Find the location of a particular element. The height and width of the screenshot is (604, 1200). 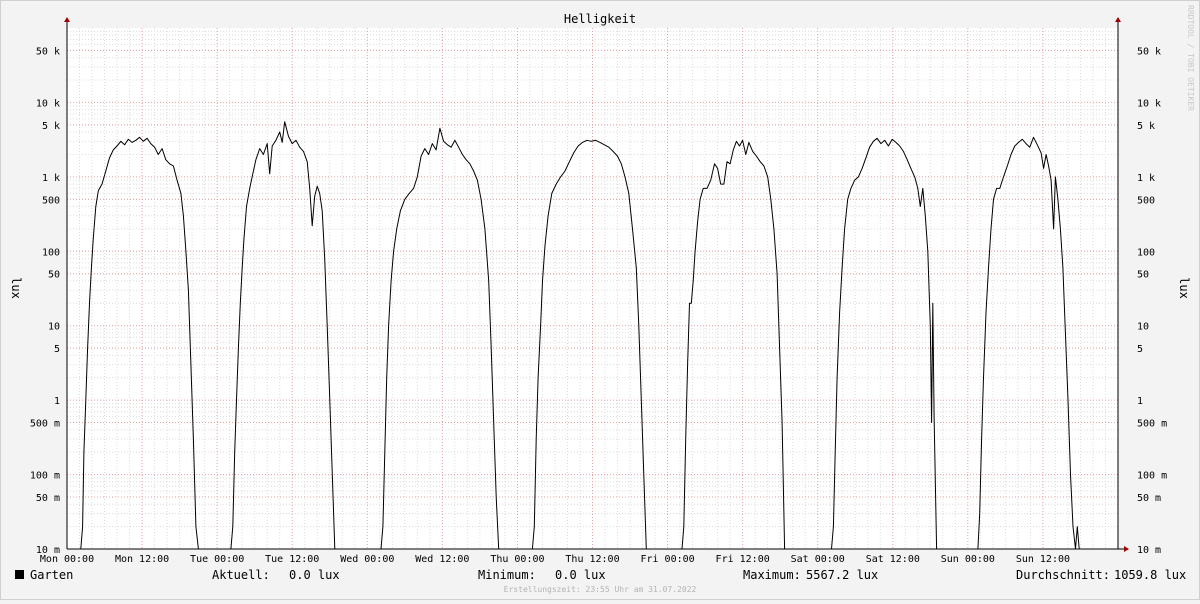

x-axis-arrow is located at coordinates (1126, 549).